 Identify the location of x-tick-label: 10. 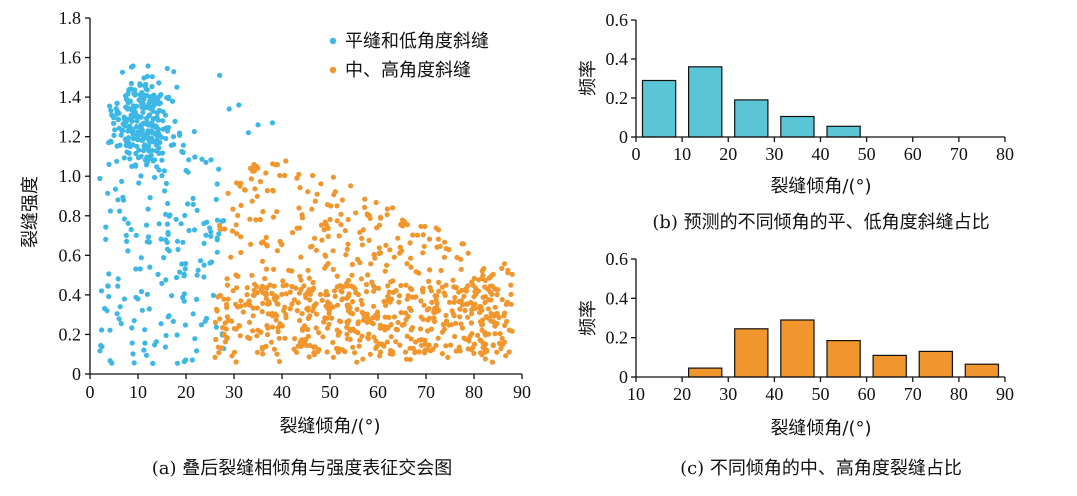
(636, 394).